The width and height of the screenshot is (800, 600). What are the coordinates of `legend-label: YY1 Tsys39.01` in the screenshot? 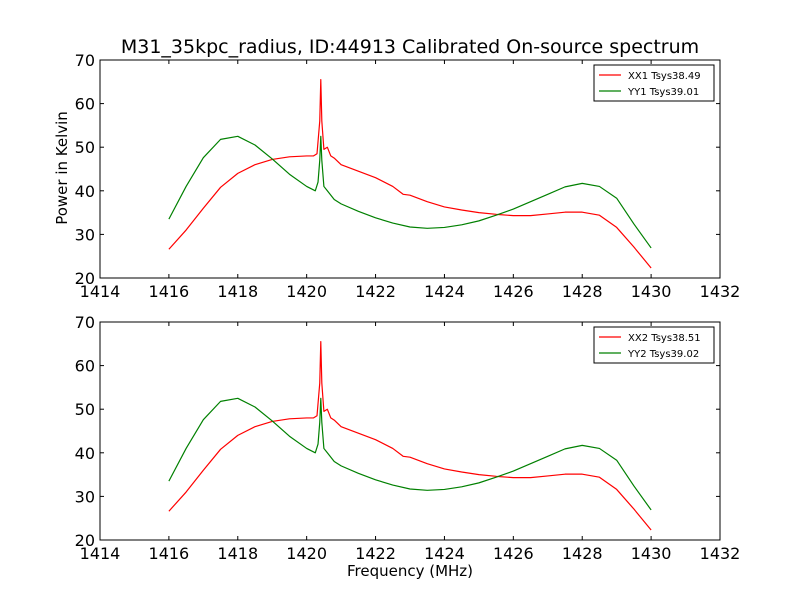 It's located at (663, 92).